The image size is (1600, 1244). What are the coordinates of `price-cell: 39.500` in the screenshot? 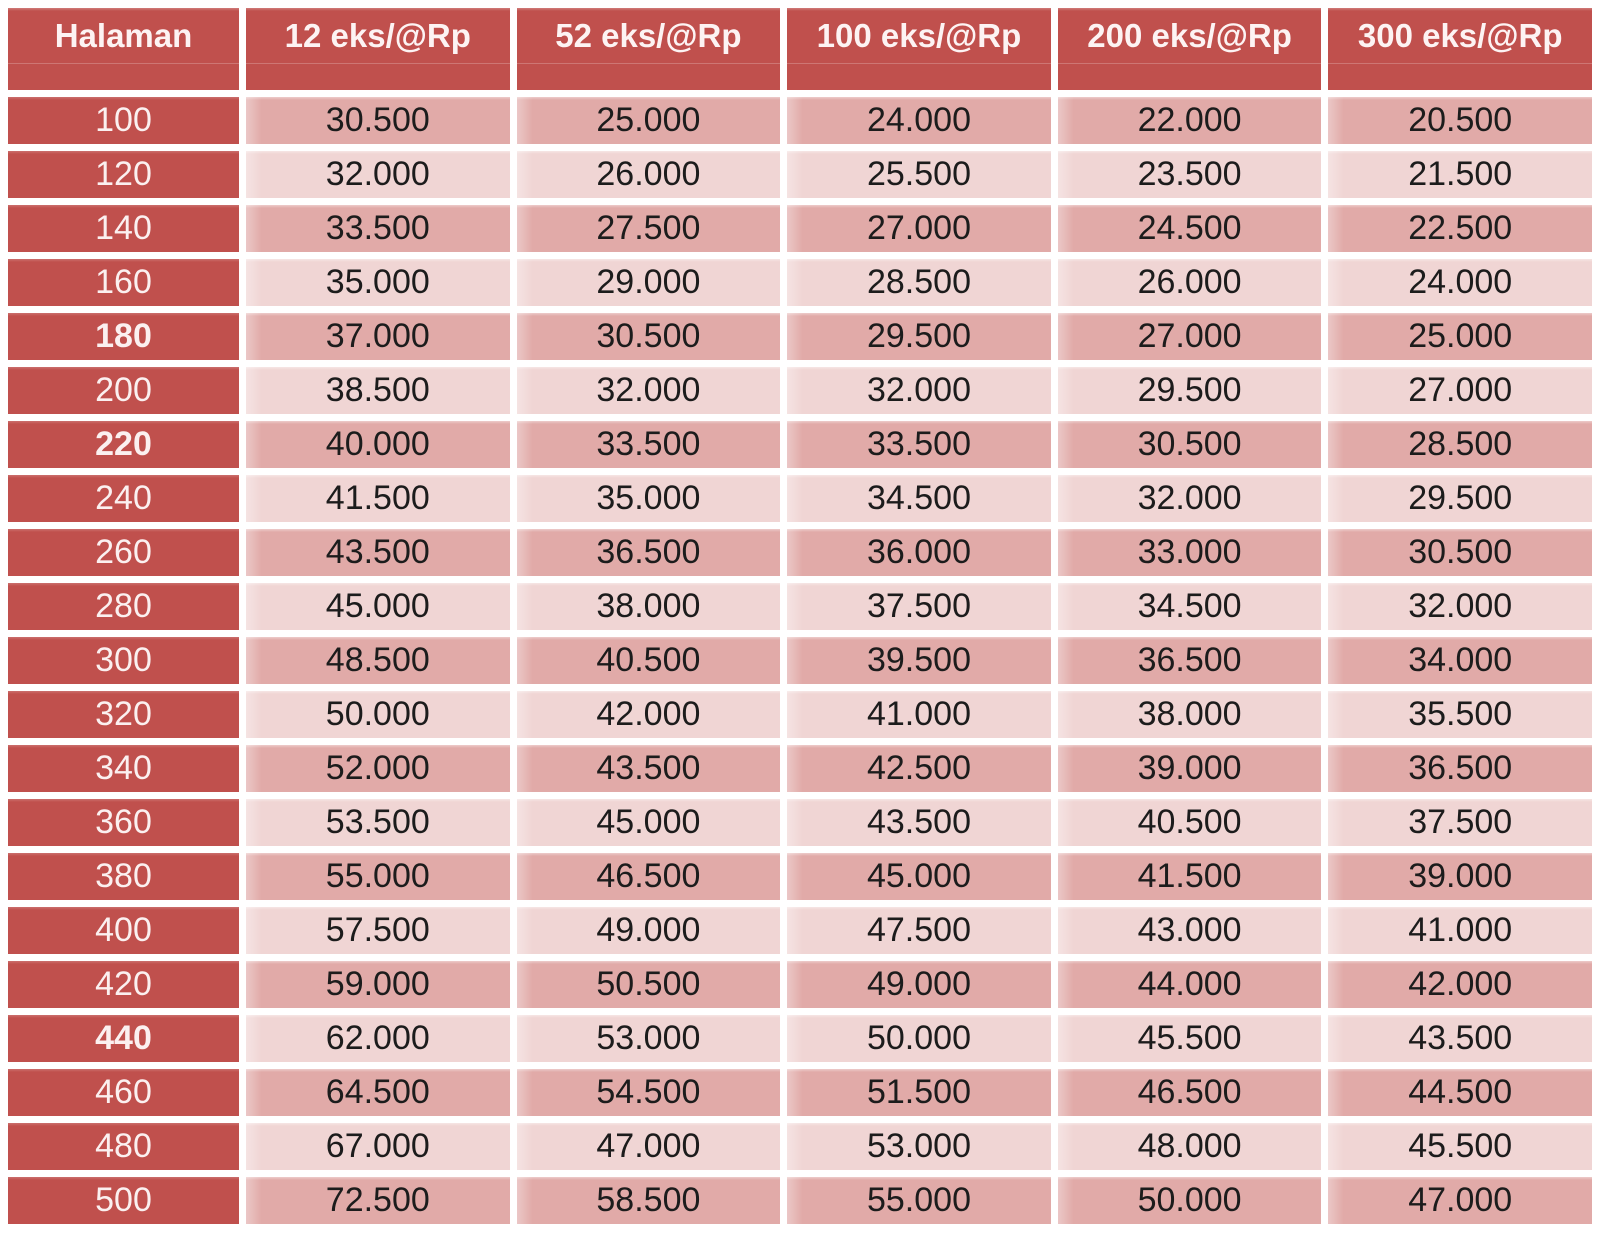 It's located at (919, 660).